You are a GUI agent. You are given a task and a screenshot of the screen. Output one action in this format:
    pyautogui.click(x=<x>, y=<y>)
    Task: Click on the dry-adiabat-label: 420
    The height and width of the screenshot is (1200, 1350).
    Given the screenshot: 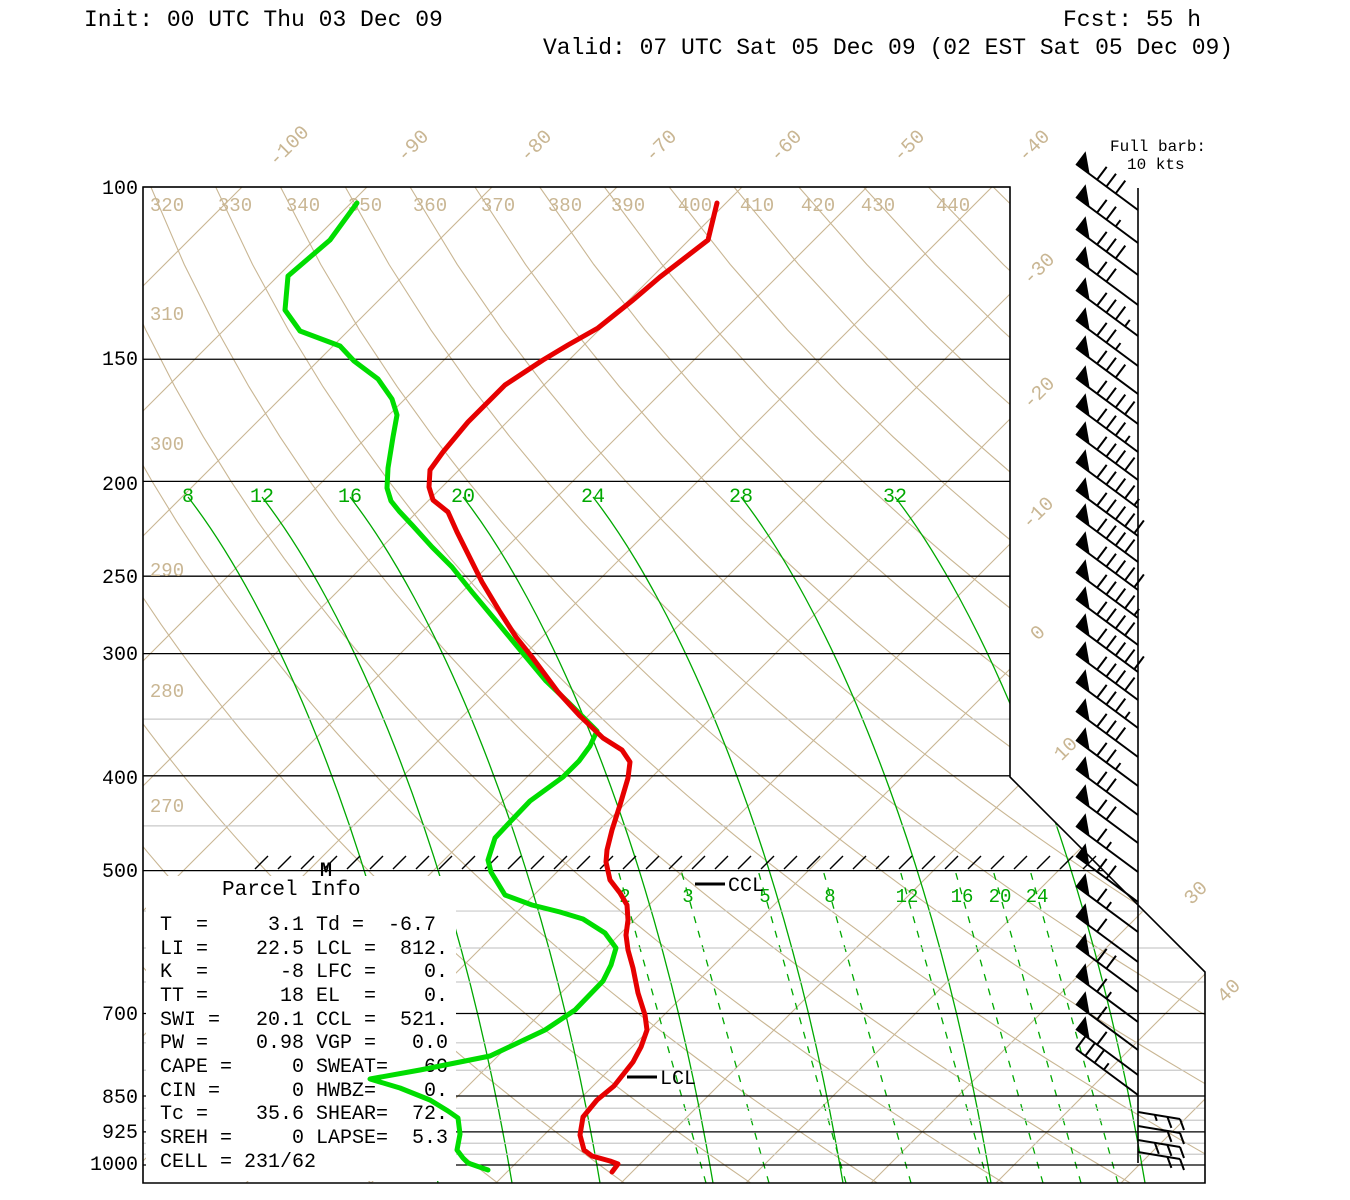 What is the action you would take?
    pyautogui.click(x=818, y=206)
    